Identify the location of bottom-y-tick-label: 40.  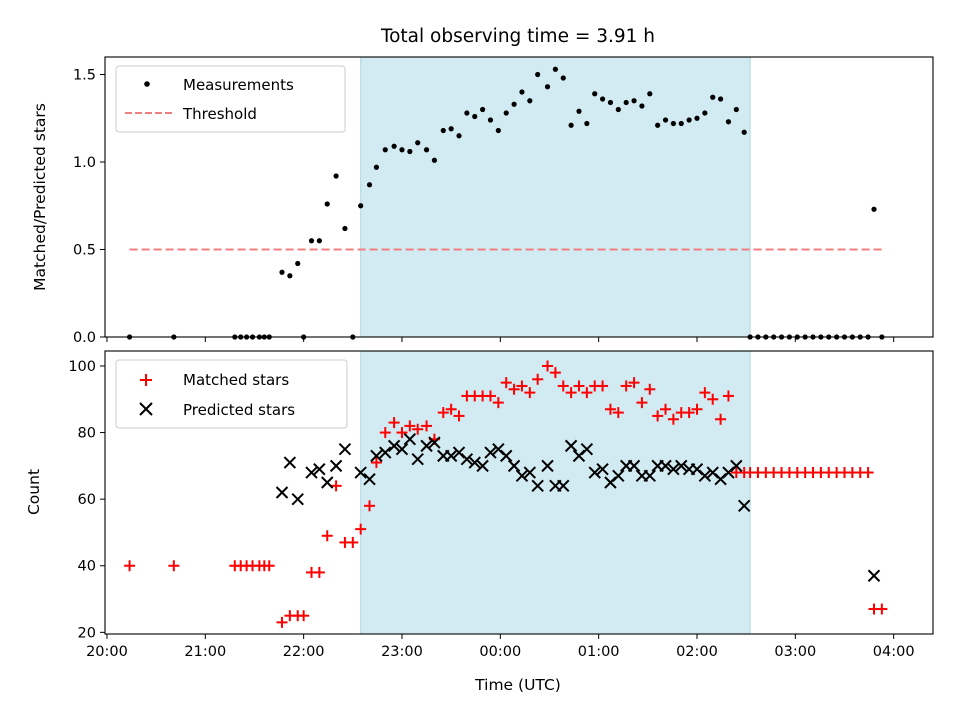
(87, 567).